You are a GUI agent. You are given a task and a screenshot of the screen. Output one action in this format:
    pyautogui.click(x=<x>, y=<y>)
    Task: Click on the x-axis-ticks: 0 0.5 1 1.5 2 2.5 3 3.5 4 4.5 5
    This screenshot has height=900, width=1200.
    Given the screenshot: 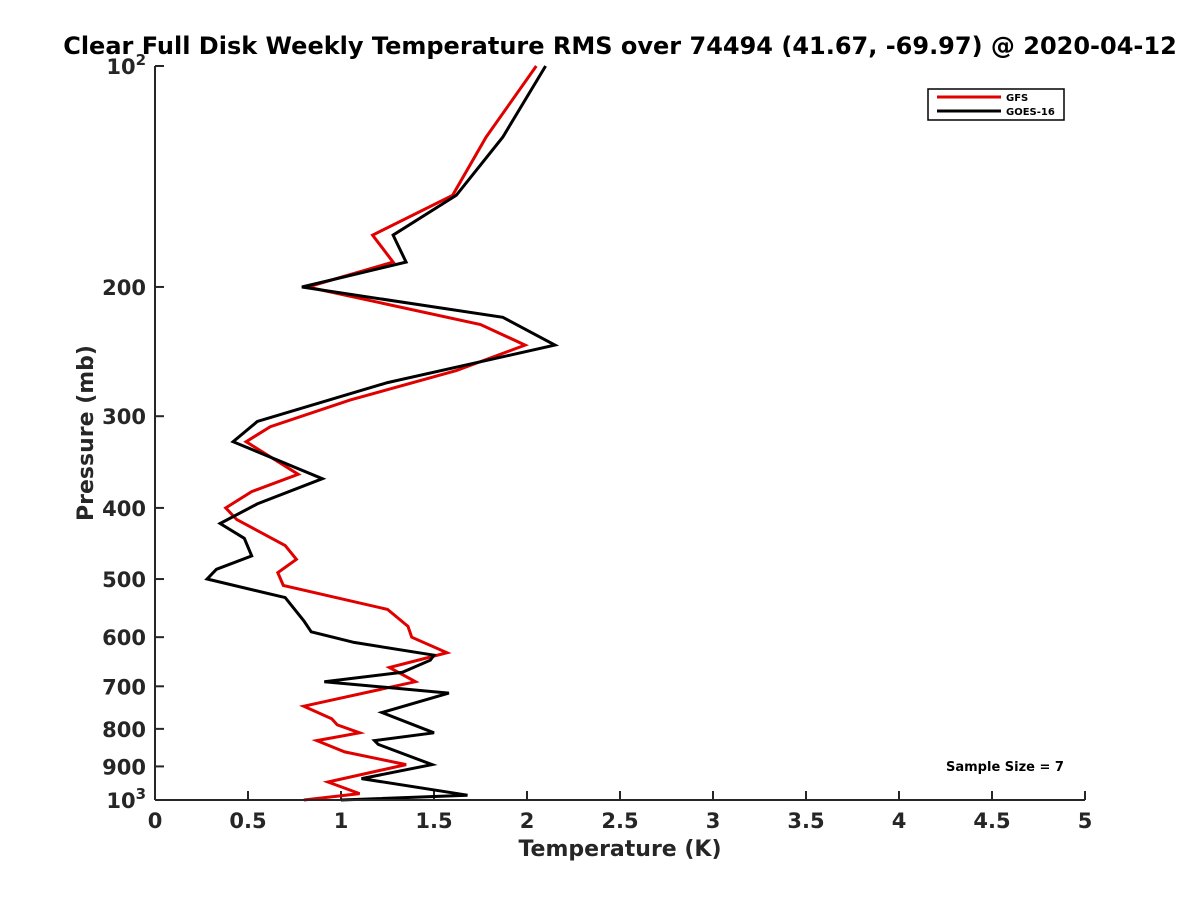 What is the action you would take?
    pyautogui.click(x=620, y=812)
    